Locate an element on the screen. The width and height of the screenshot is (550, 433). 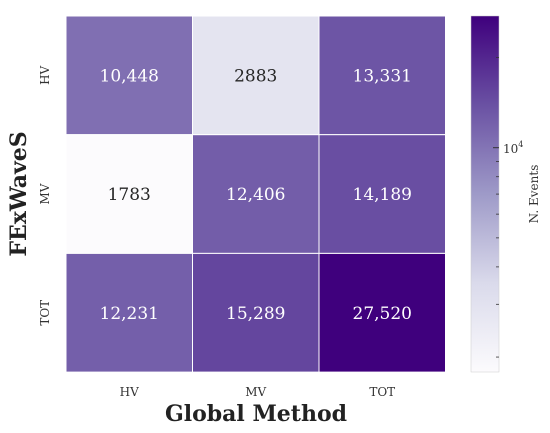
x-tick-label-mv: MV is located at coordinates (255, 392).